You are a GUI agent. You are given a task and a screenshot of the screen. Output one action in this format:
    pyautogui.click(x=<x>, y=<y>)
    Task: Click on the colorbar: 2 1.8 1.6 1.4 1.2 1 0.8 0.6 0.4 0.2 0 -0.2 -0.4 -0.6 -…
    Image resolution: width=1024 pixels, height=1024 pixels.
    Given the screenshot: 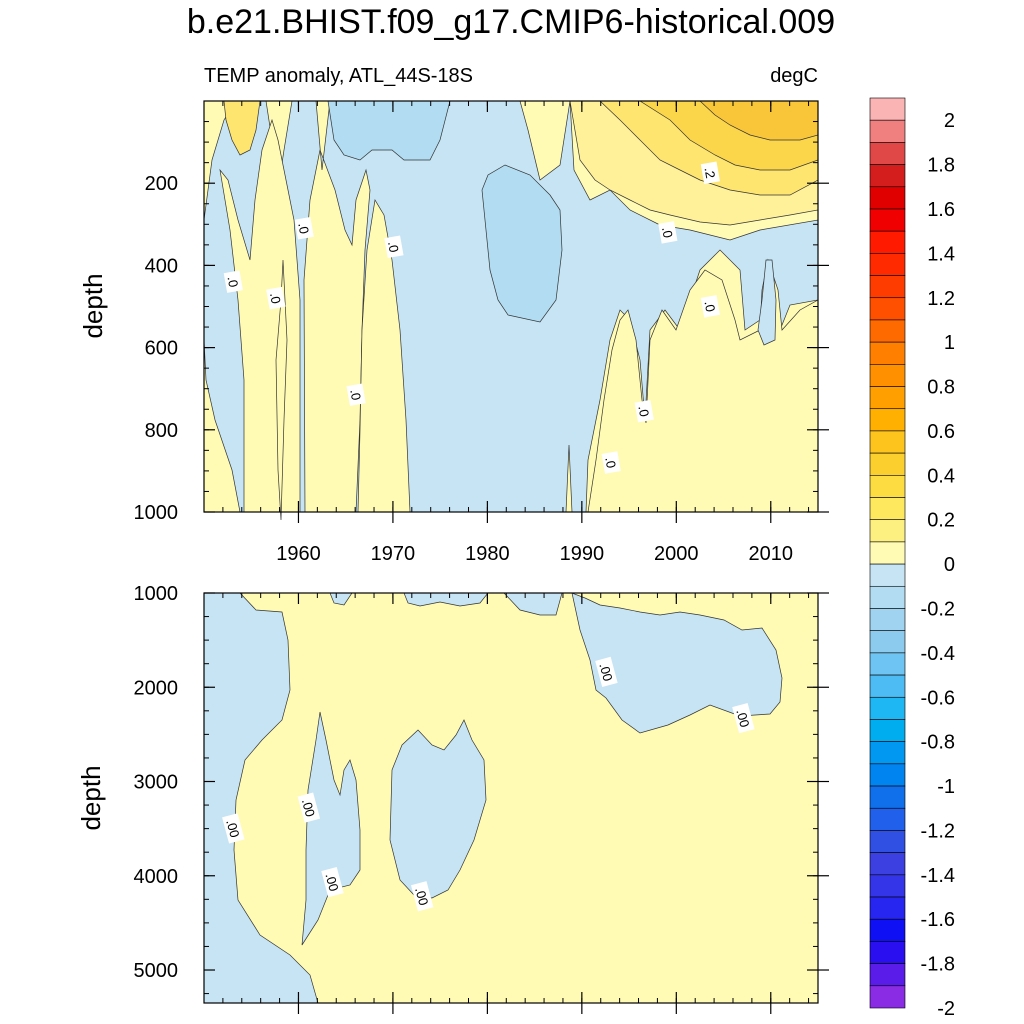 What is the action you would take?
    pyautogui.click(x=912, y=558)
    